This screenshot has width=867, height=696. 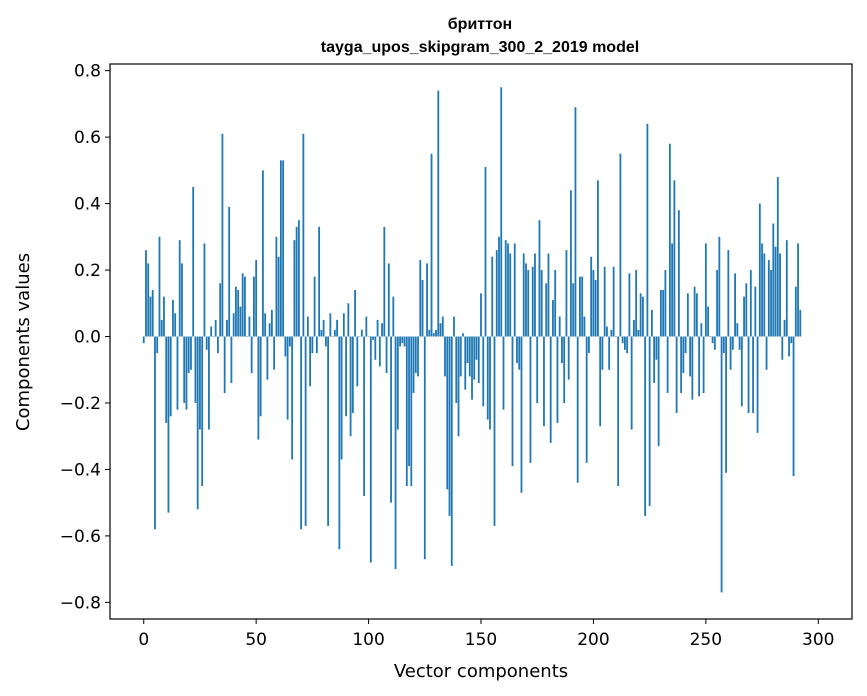 I want to click on y-tick-label: −0.8, so click(x=80, y=603).